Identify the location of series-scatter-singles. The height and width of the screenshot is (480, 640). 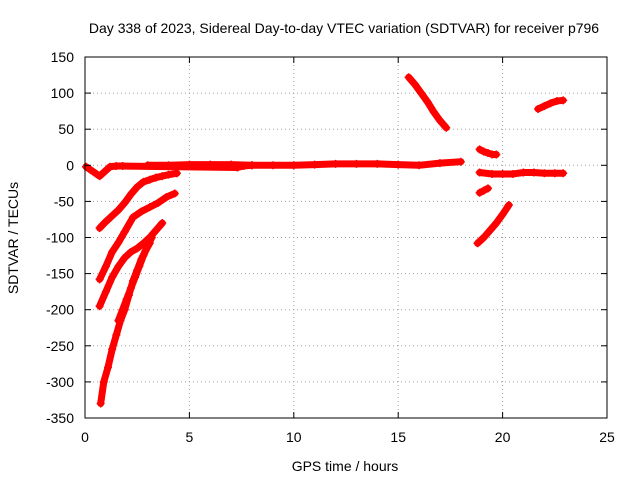
(169, 171).